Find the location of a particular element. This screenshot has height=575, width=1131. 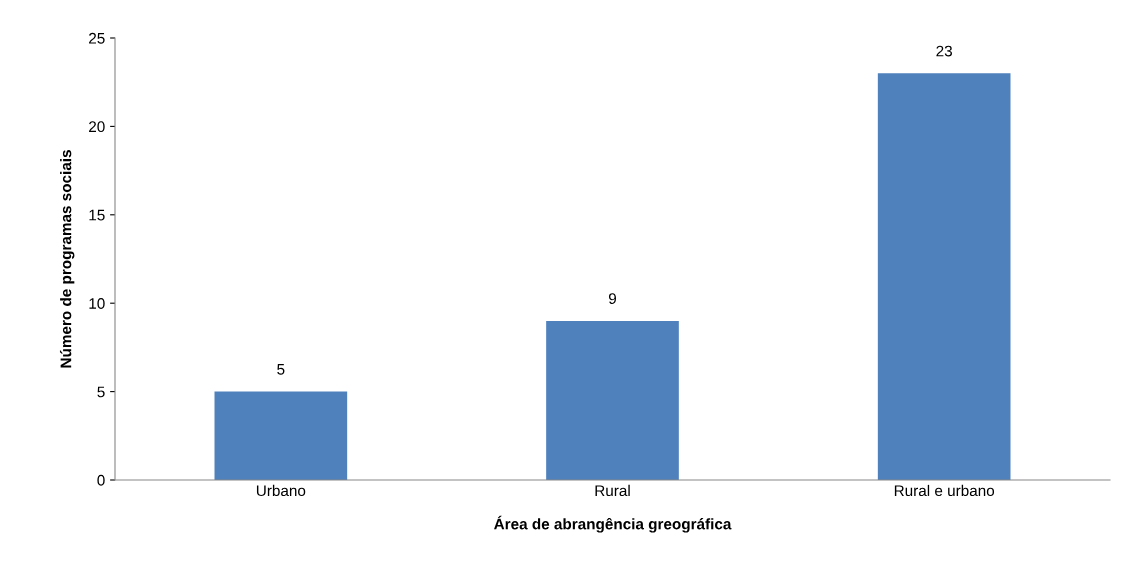

data-label: 23 is located at coordinates (944, 51).